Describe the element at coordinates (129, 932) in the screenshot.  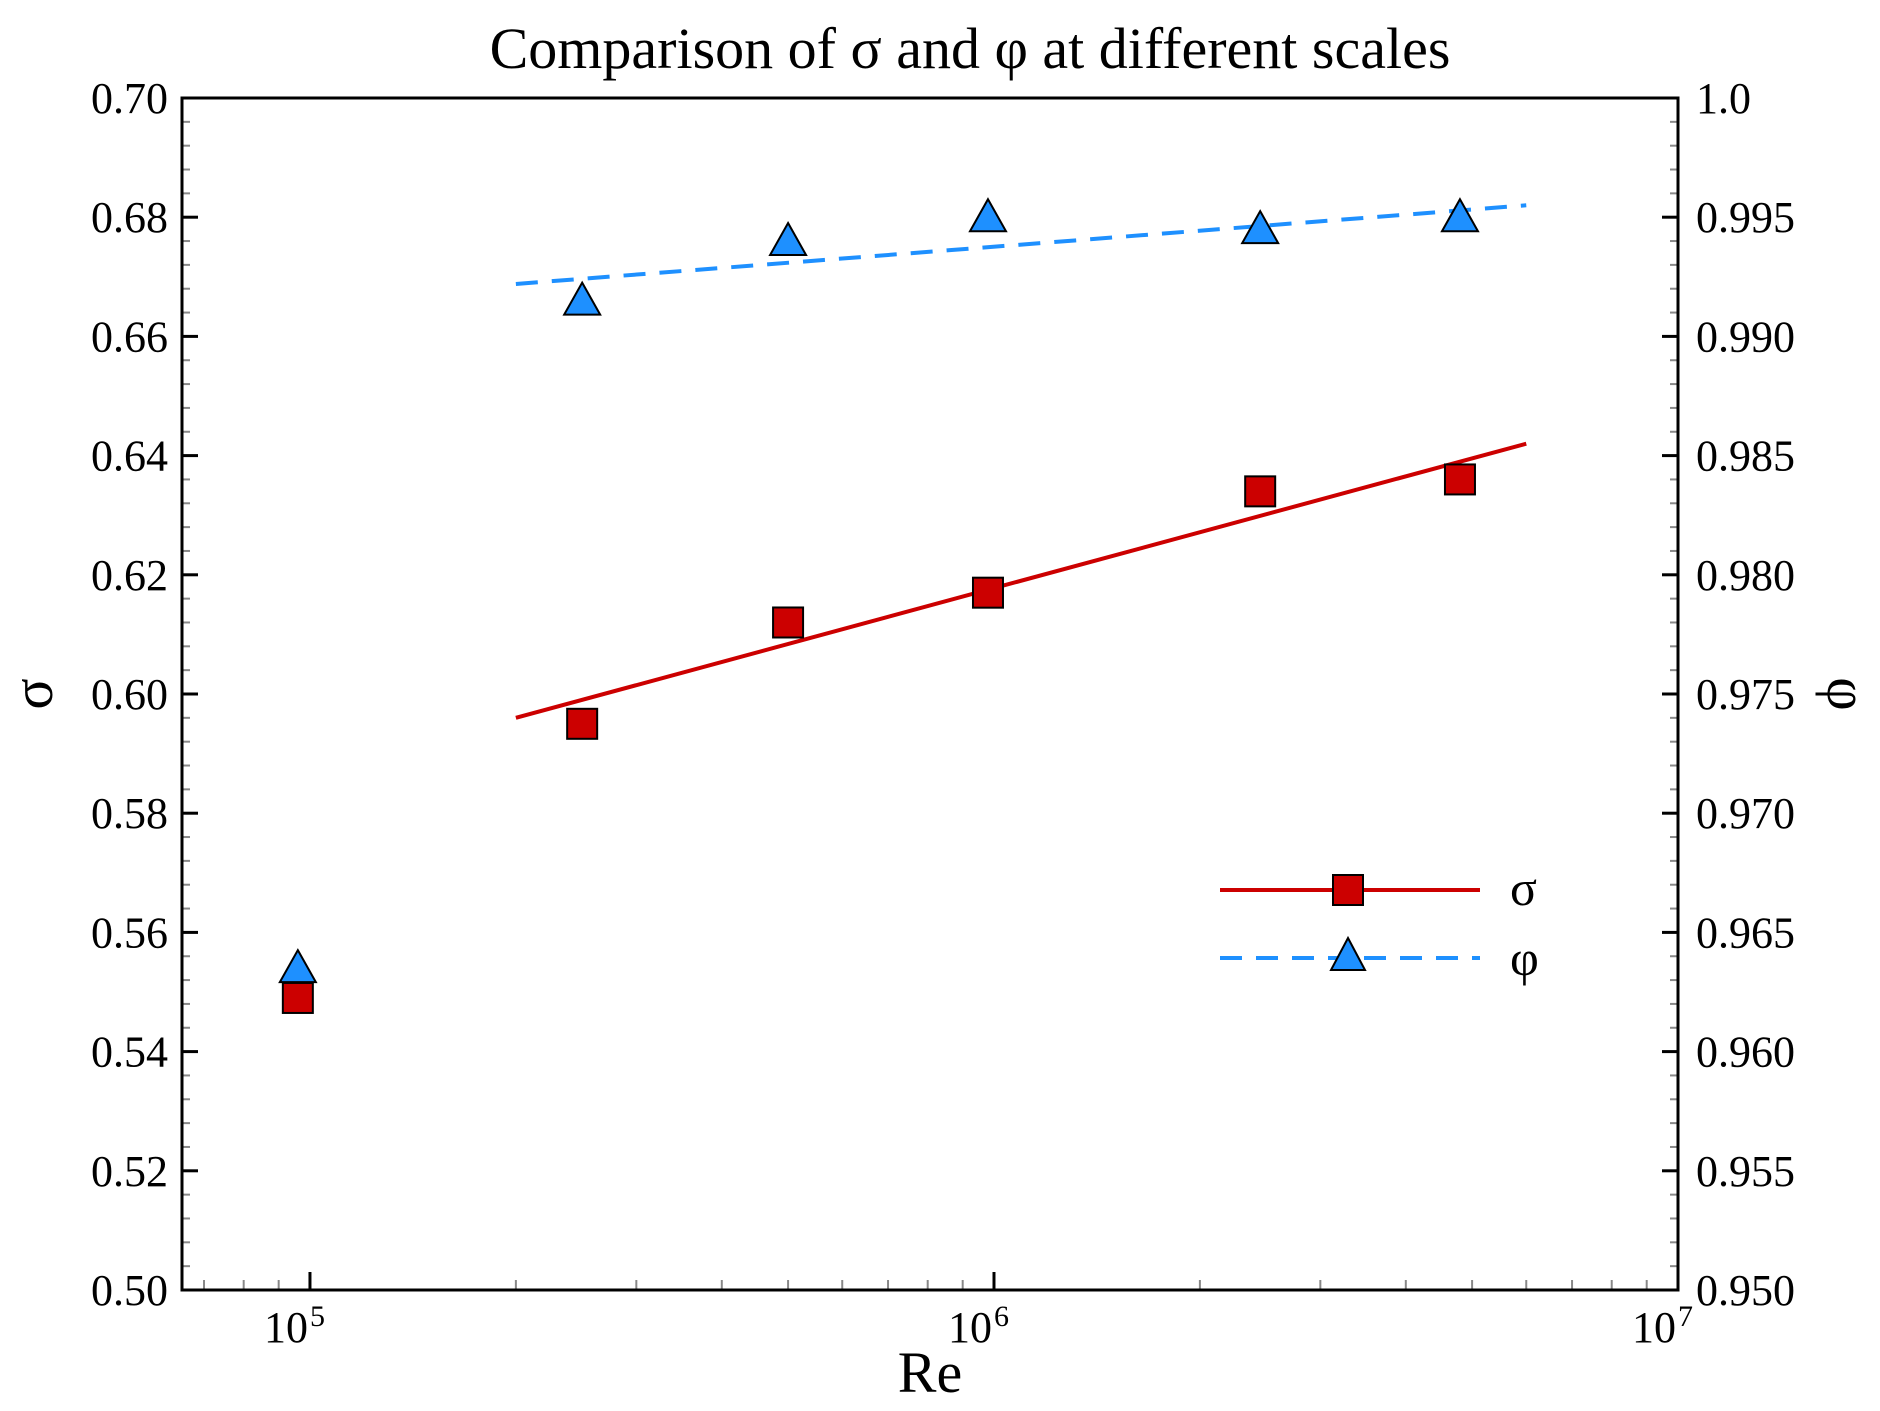
I see `y-left-tick-label: 0.56` at that location.